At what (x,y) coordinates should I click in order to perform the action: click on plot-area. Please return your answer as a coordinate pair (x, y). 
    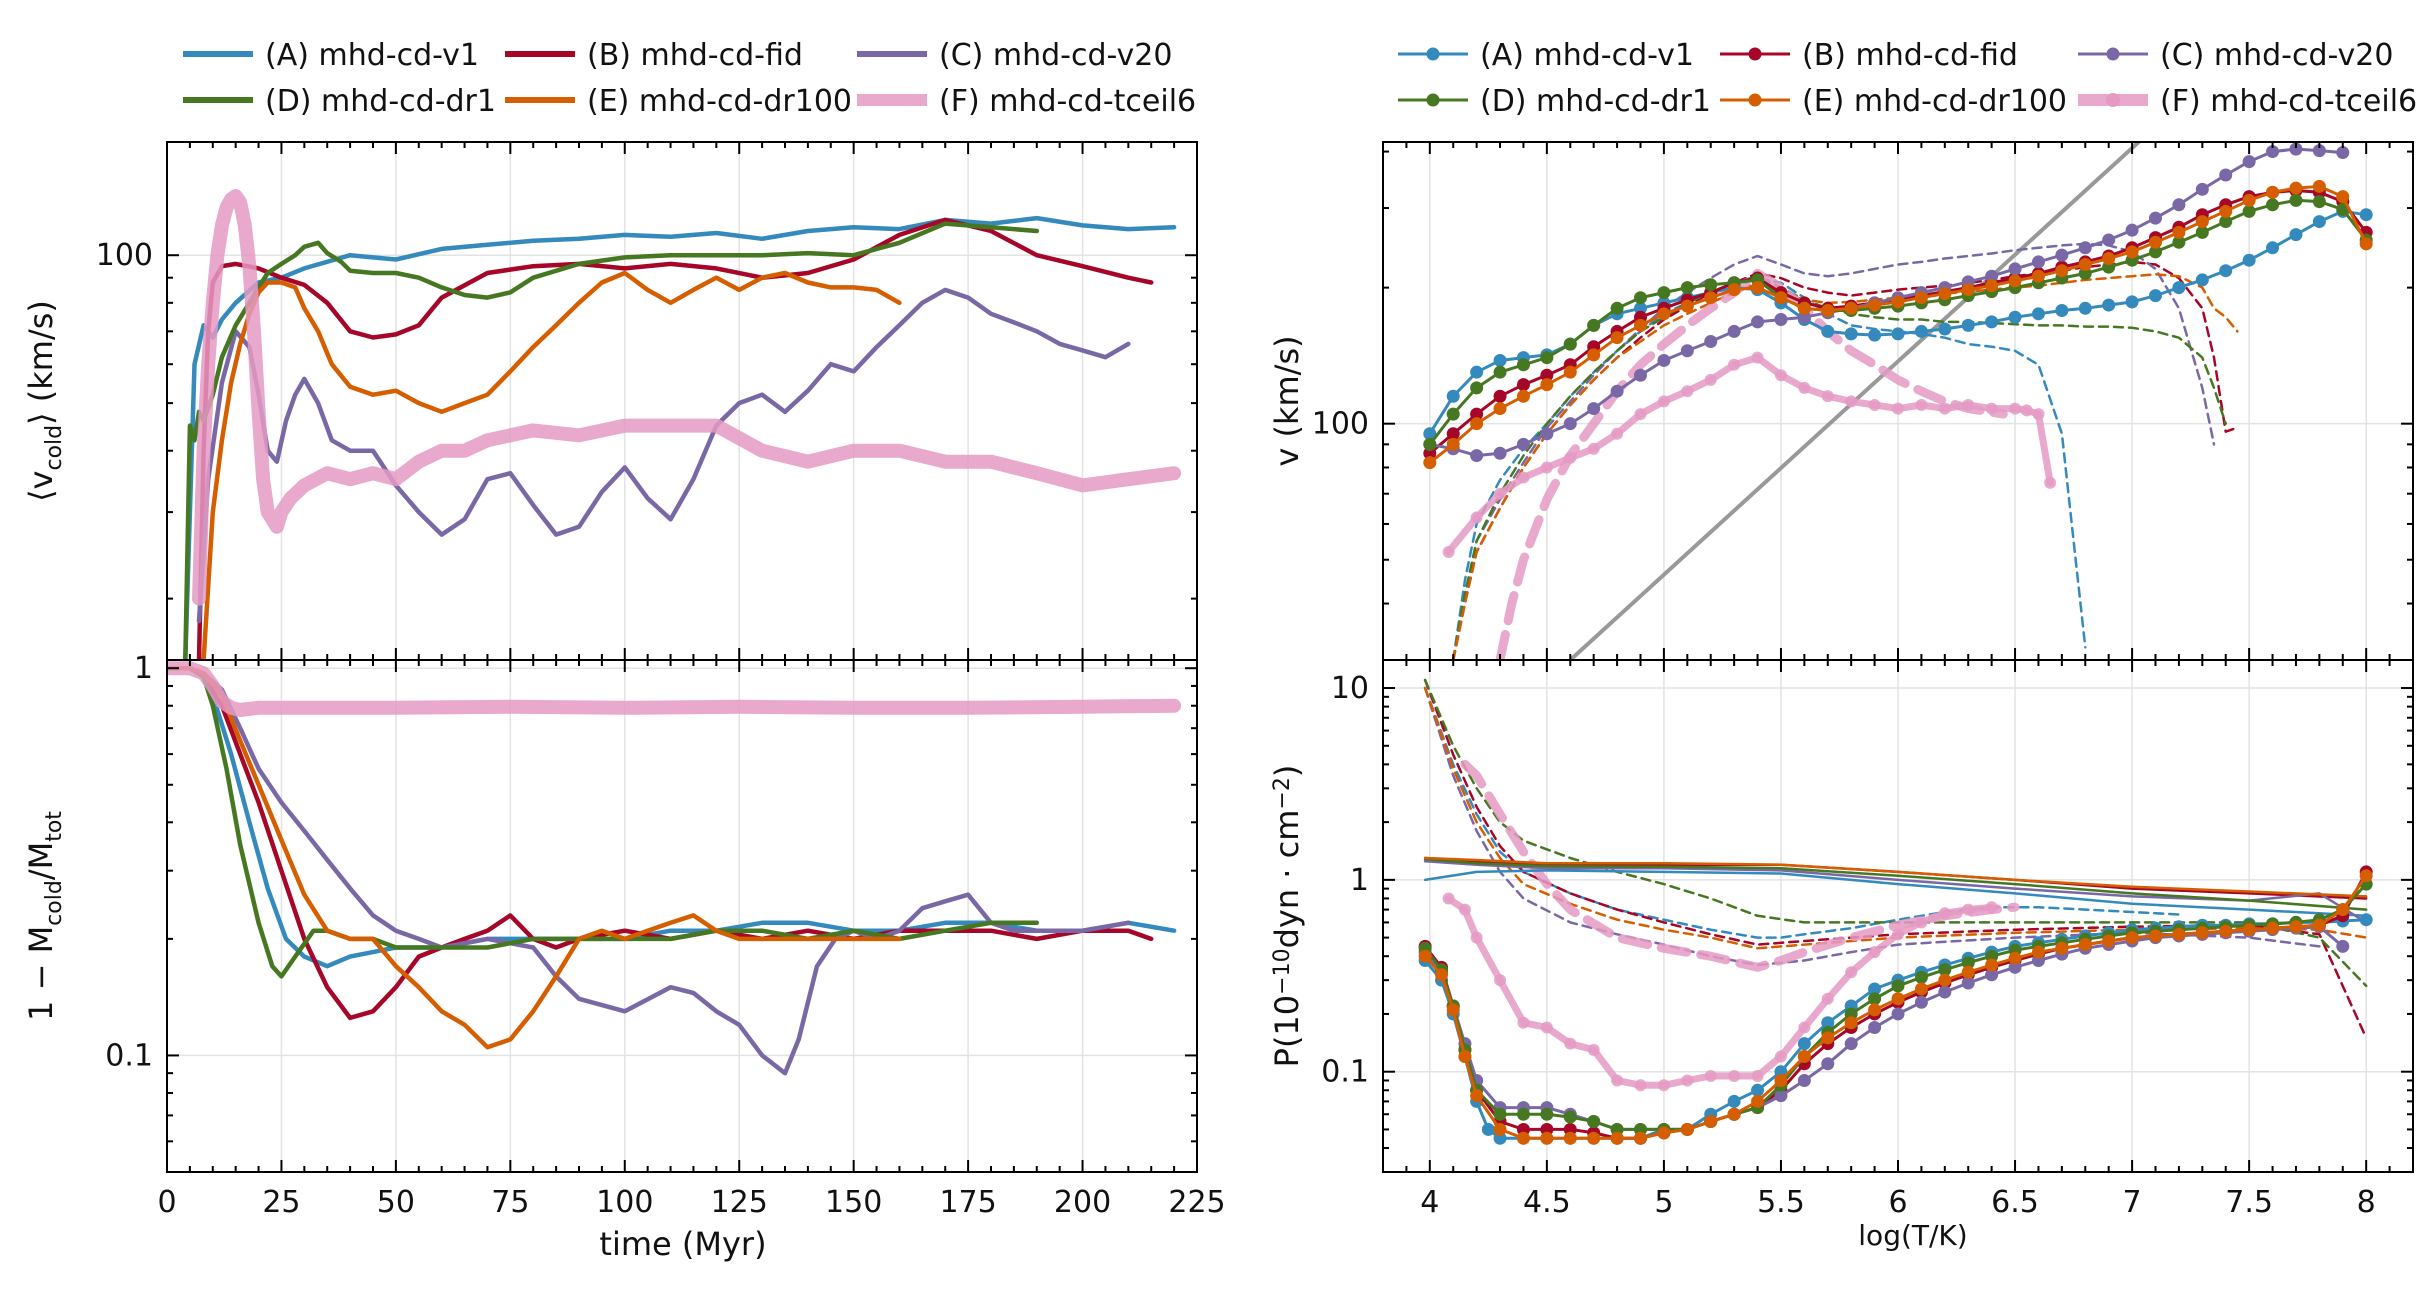
    Looking at the image, I should click on (674, 868).